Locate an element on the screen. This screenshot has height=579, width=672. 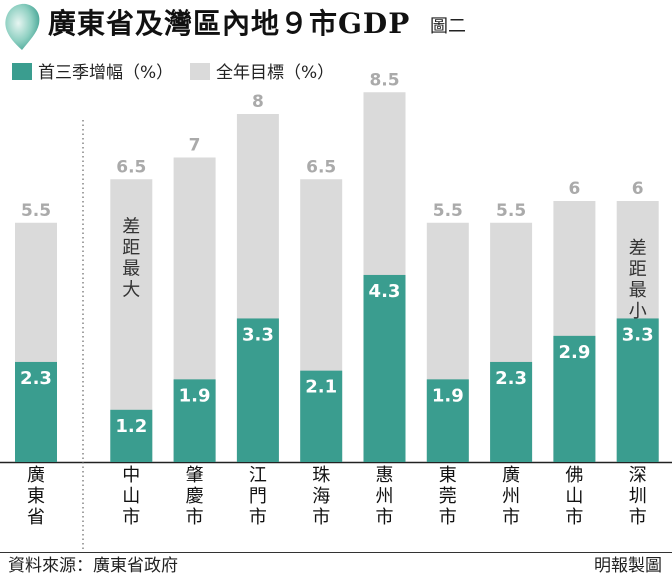
figure-label: 圖二 is located at coordinates (448, 26).